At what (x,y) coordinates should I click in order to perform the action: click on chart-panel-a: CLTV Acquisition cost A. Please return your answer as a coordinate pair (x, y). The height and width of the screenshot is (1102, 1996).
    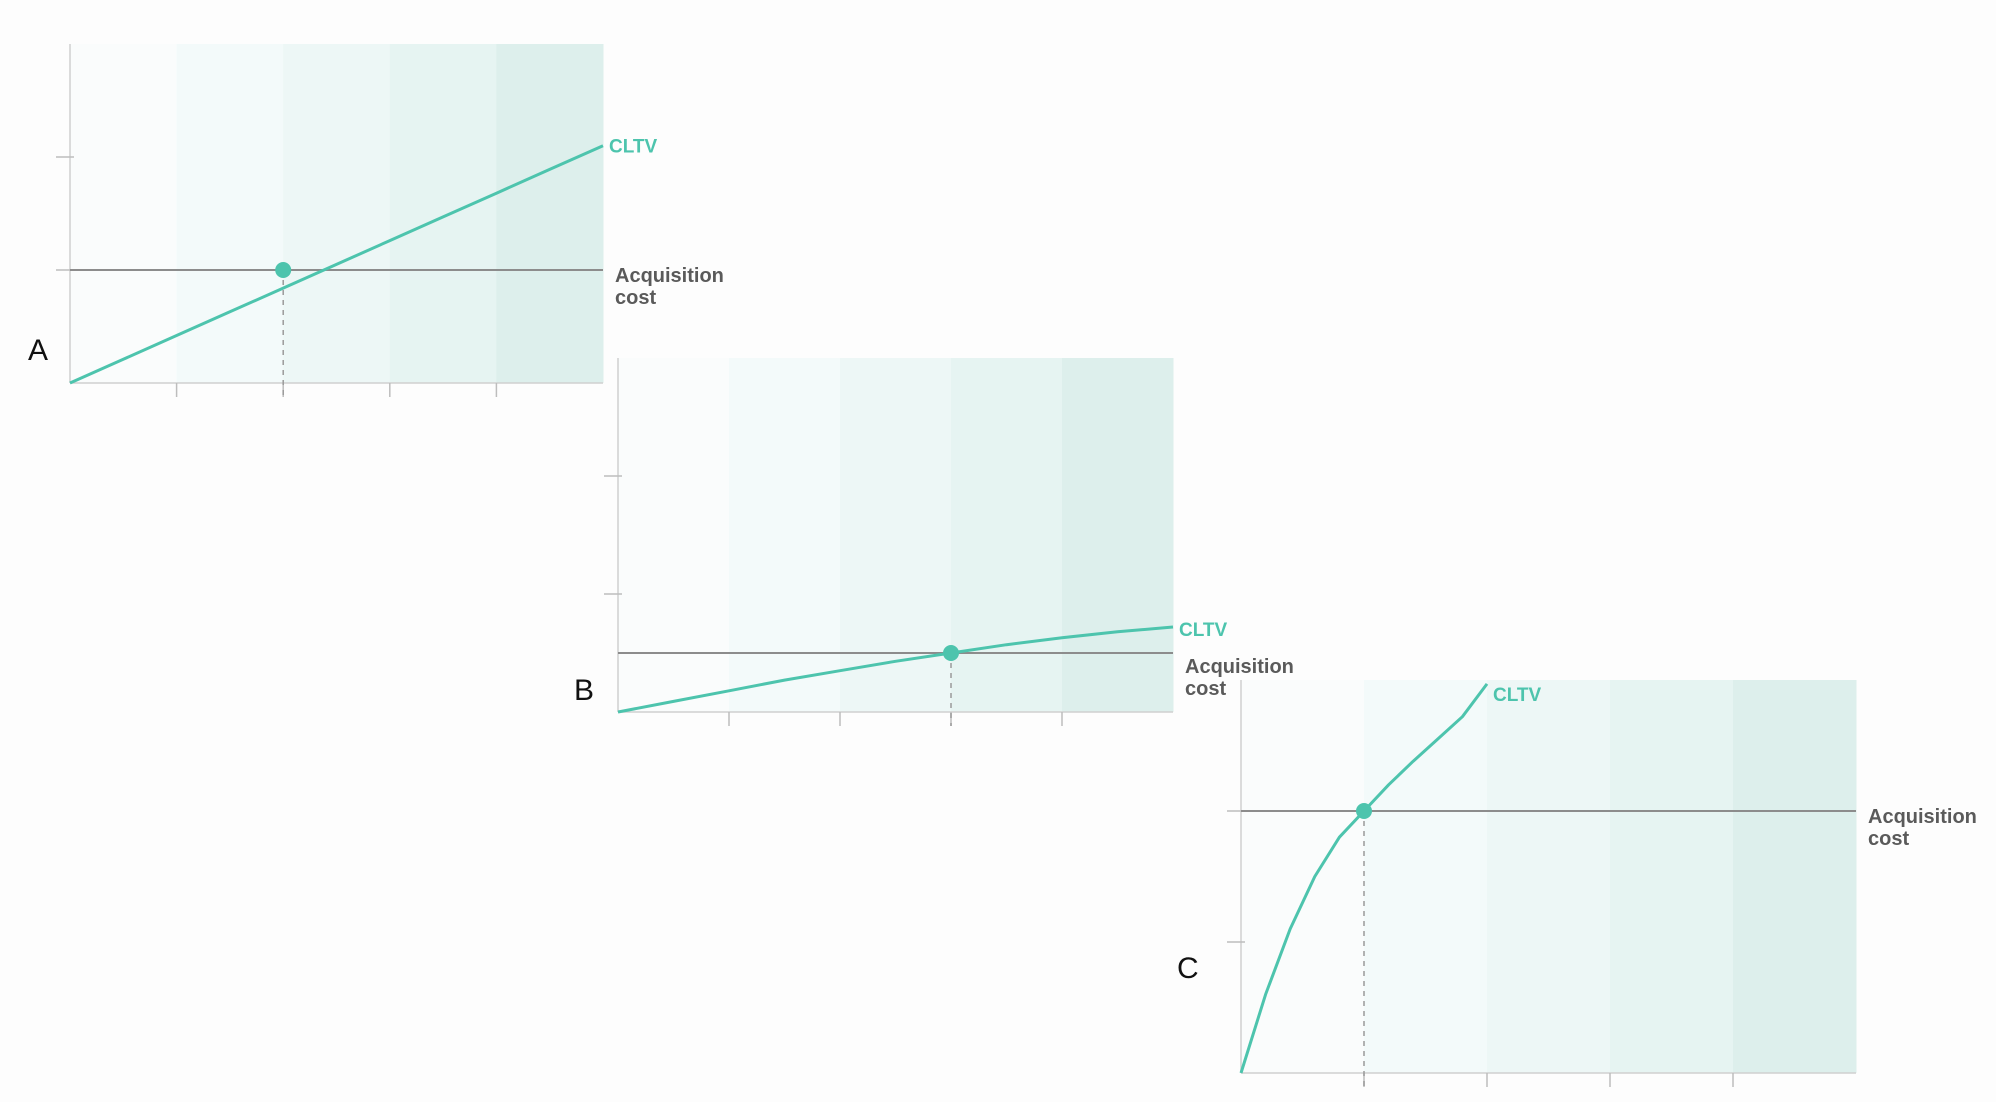
    Looking at the image, I should click on (376, 220).